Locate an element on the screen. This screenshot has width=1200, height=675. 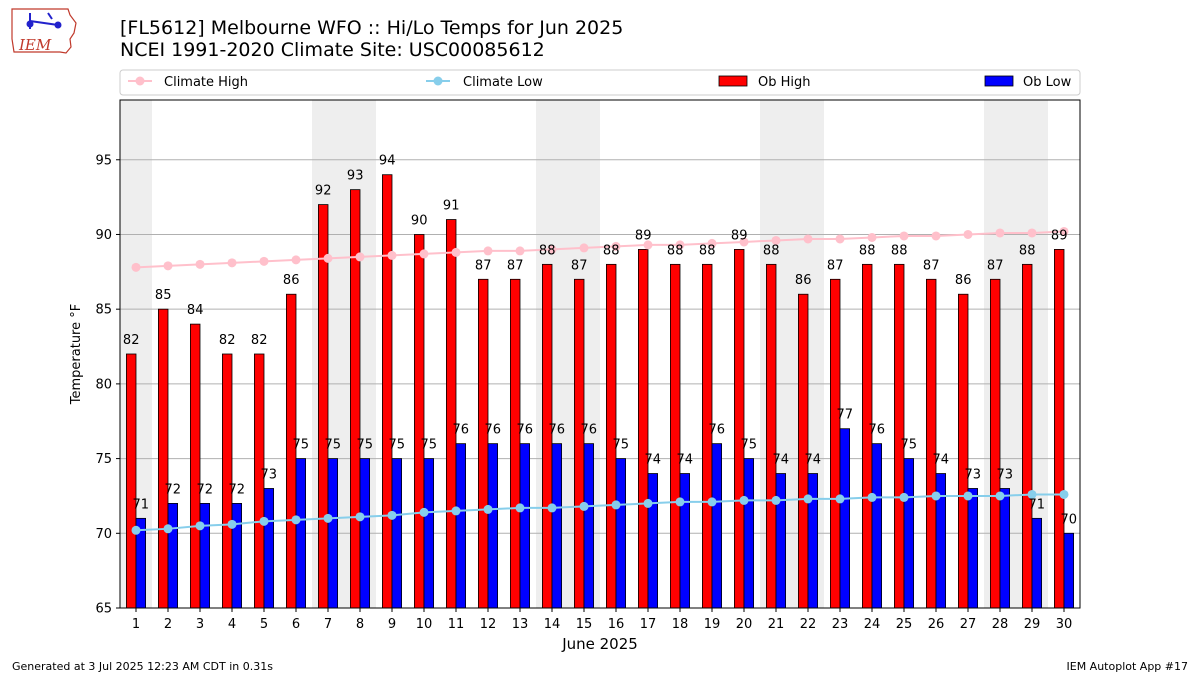
legend-climate-high-marker is located at coordinates (140, 81).